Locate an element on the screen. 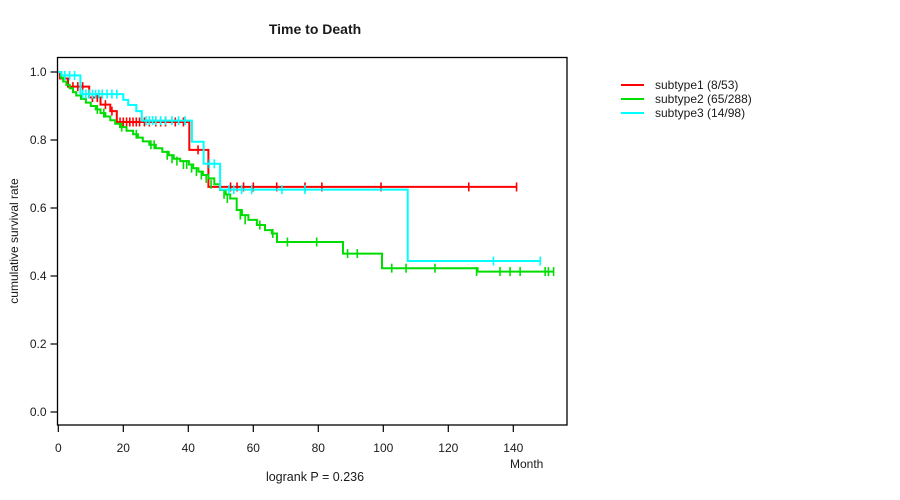  legend-label: subtype1 (8/53) is located at coordinates (697, 85).